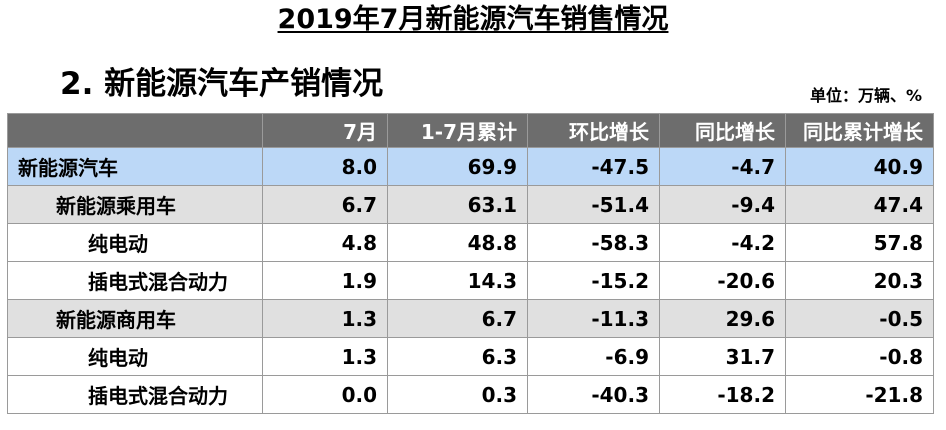  What do you see at coordinates (325, 242) in the screenshot?
I see `value-cell: 4.8` at bounding box center [325, 242].